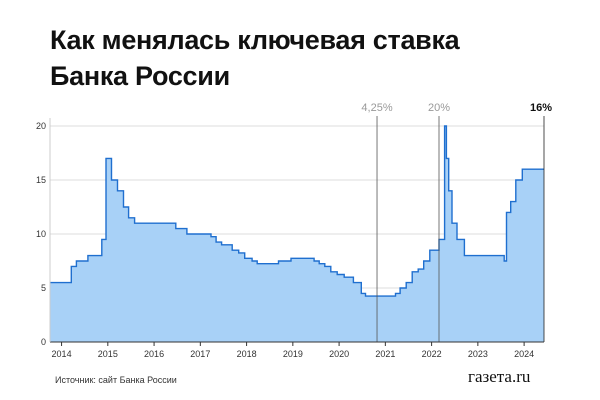 The image size is (600, 400). Describe the element at coordinates (62, 354) in the screenshot. I see `x-tick-label: 2014` at that location.